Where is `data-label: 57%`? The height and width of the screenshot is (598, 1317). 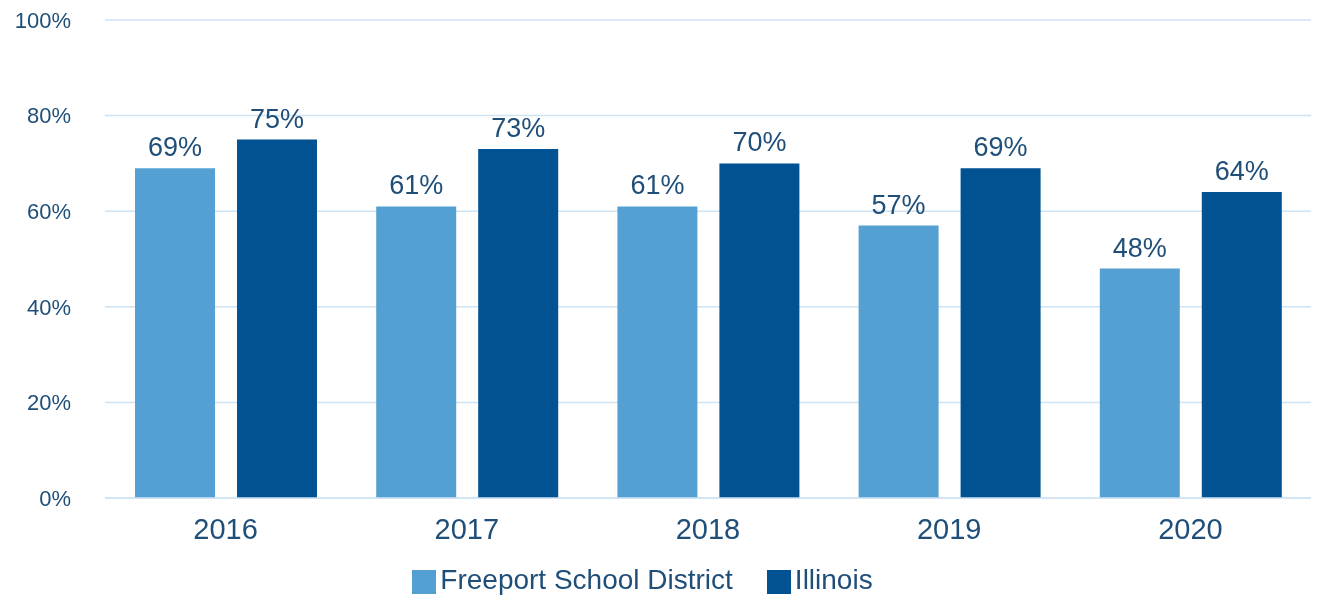 data-label: 57% is located at coordinates (898, 204).